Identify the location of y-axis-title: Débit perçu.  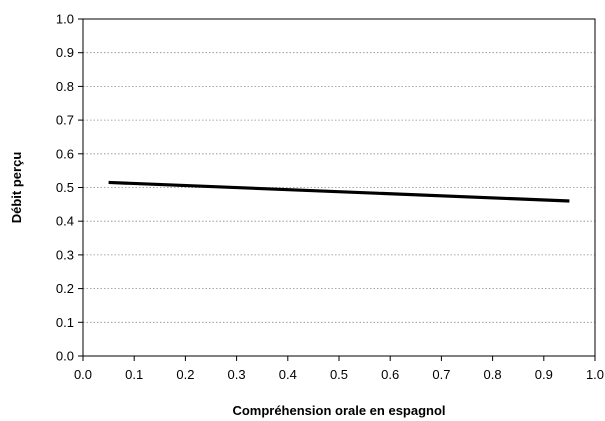
(16, 188).